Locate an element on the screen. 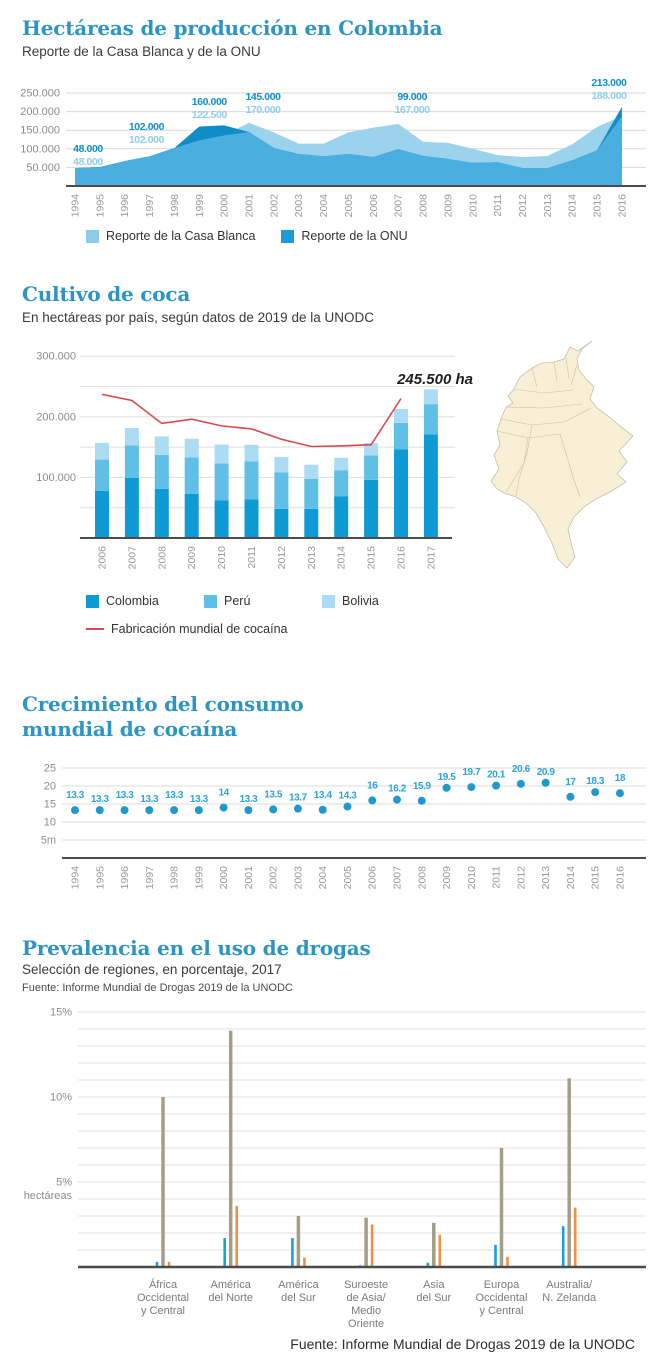  svg-text: 2010 is located at coordinates (222, 558).